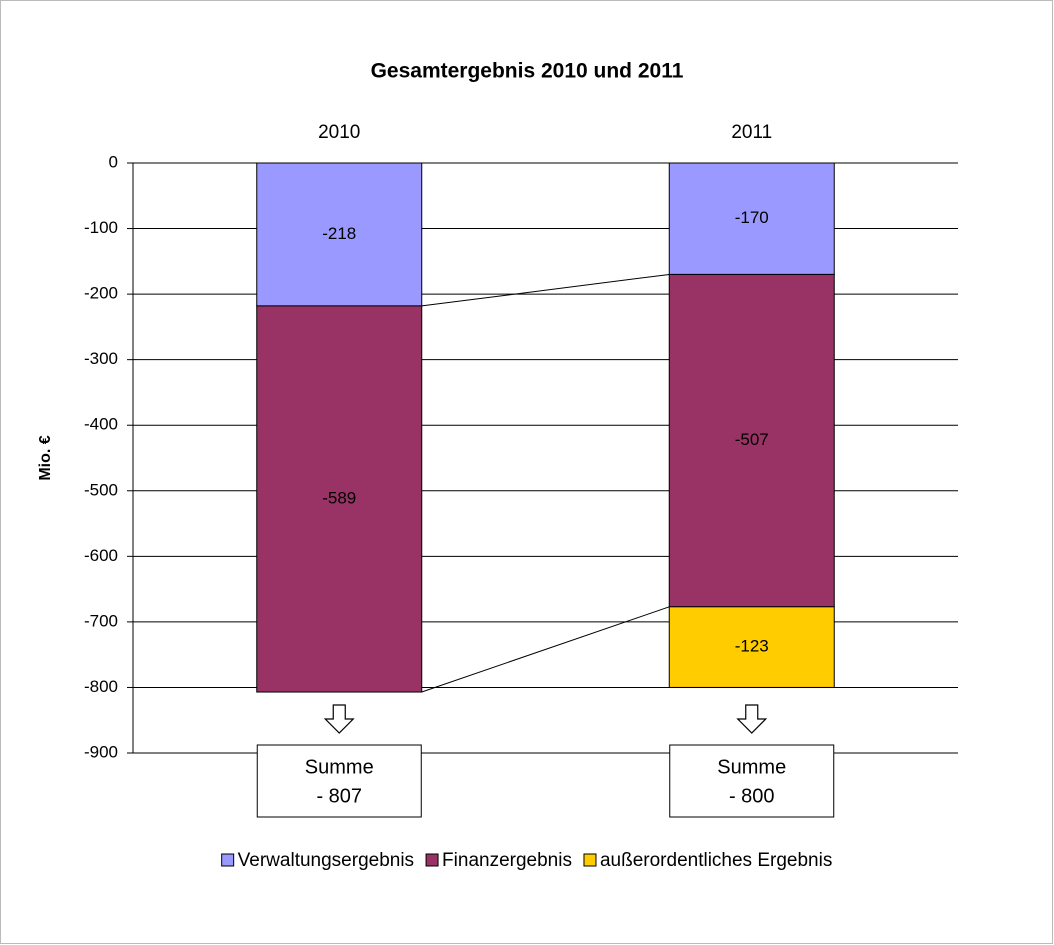 Image resolution: width=1054 pixels, height=945 pixels. I want to click on chart-title: Gesamtergebnis 2010 und 2011, so click(527, 71).